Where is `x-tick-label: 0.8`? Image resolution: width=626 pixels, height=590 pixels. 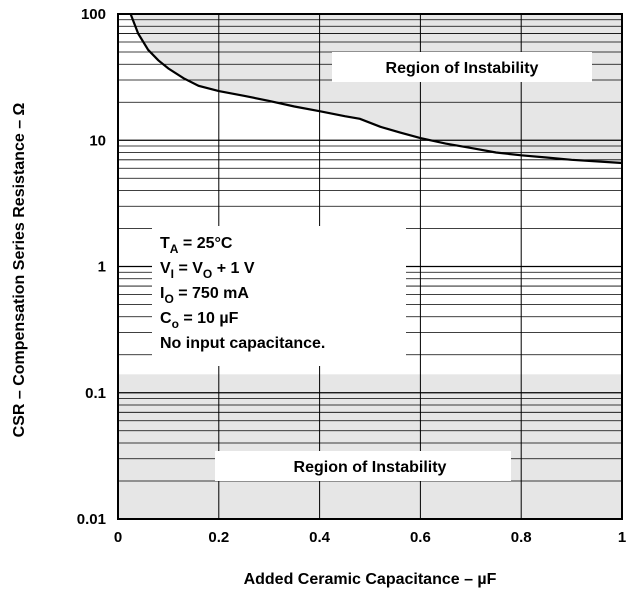 x-tick-label: 0.8 is located at coordinates (521, 537).